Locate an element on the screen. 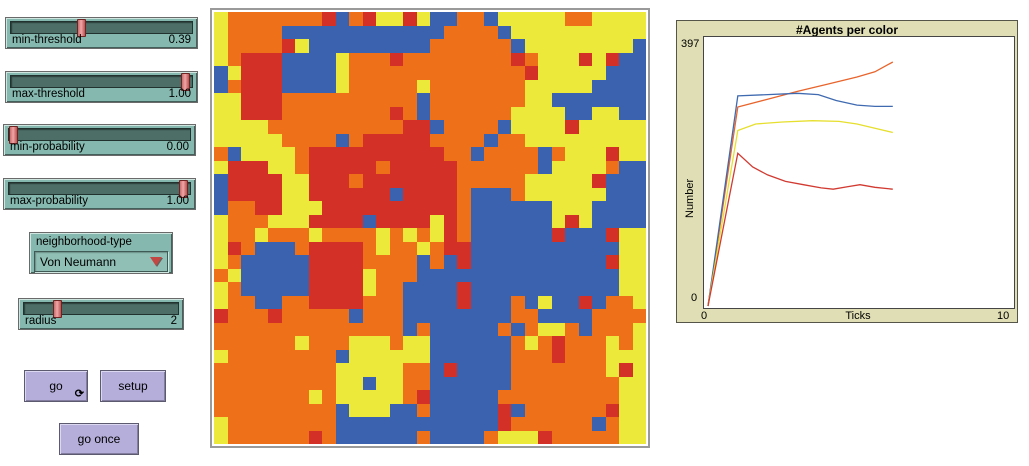  slider-max-threshold: max-threshold 1.00 is located at coordinates (101, 87).